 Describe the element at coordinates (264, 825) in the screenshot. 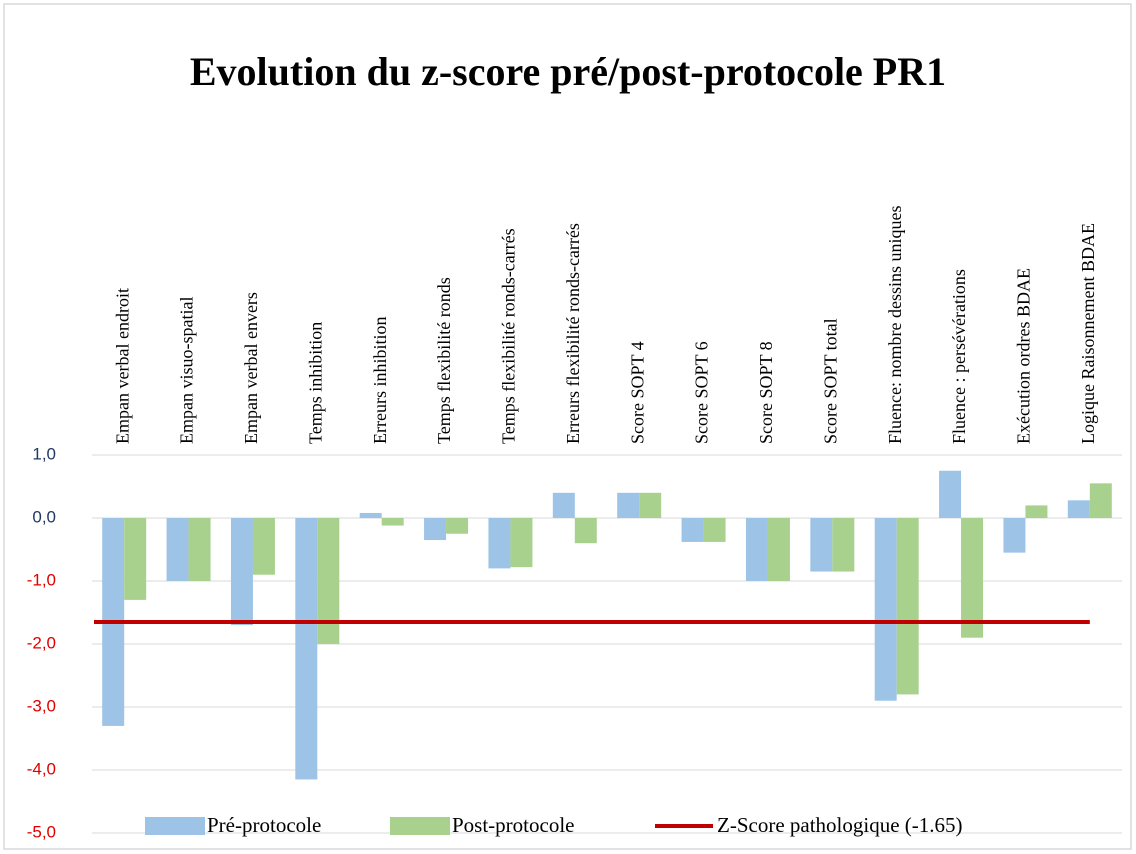

I see `legend-label: Pré-protocole` at that location.